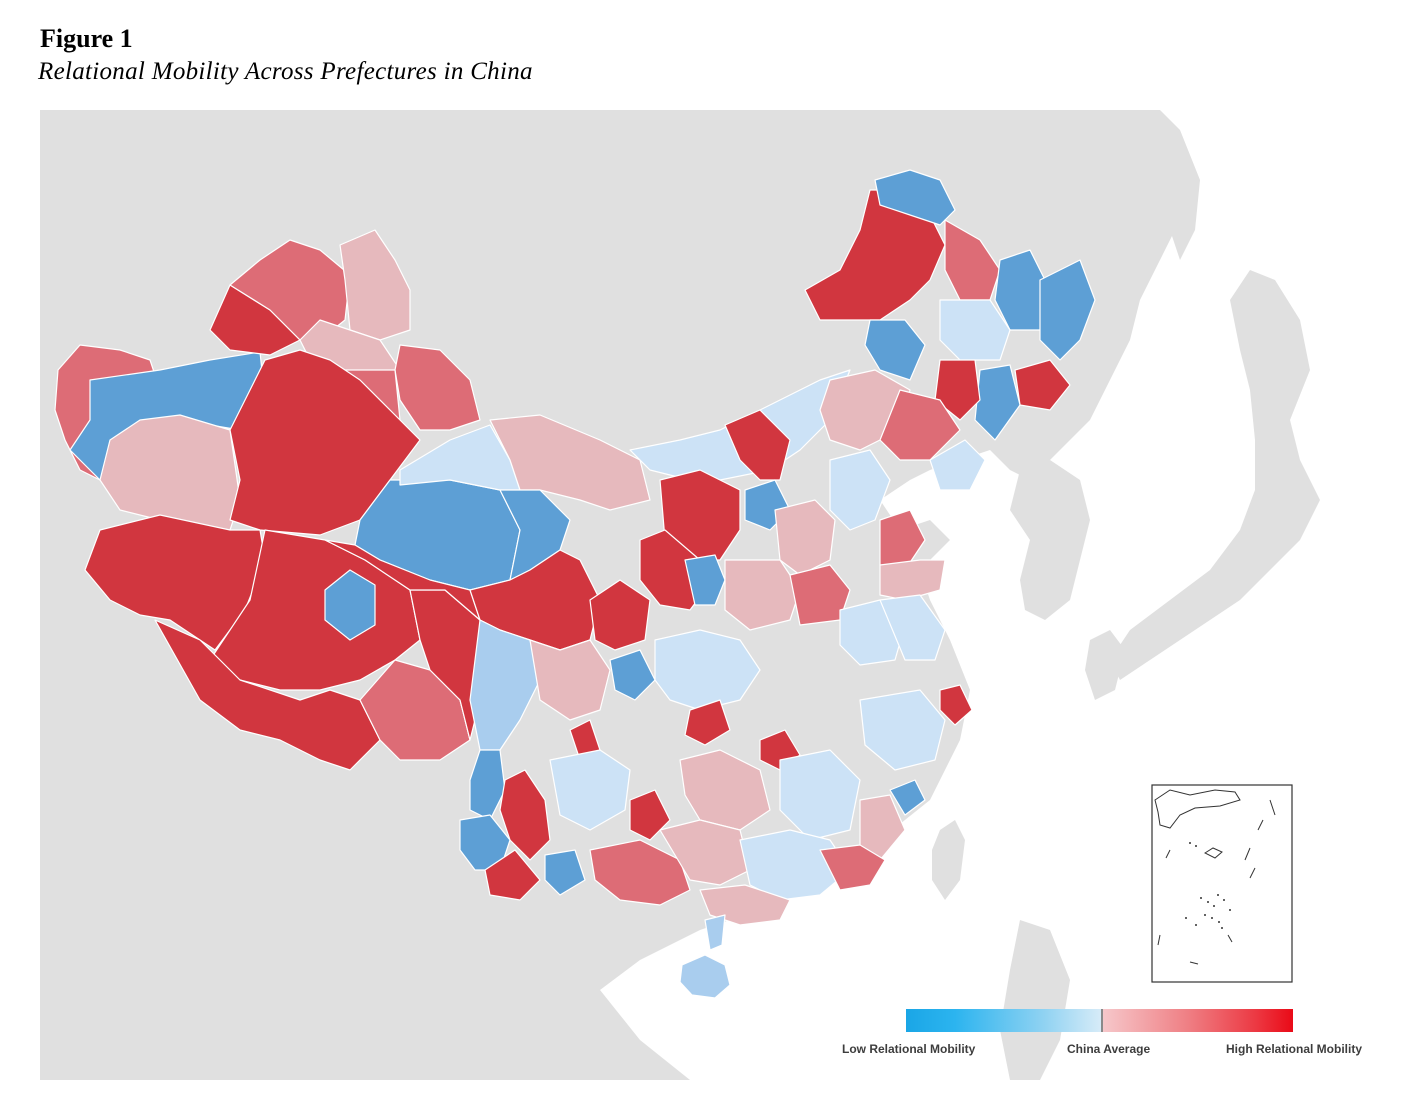 The width and height of the screenshot is (1414, 1096). Describe the element at coordinates (632, 675) in the screenshot. I see `region-chongqing-blue` at that location.